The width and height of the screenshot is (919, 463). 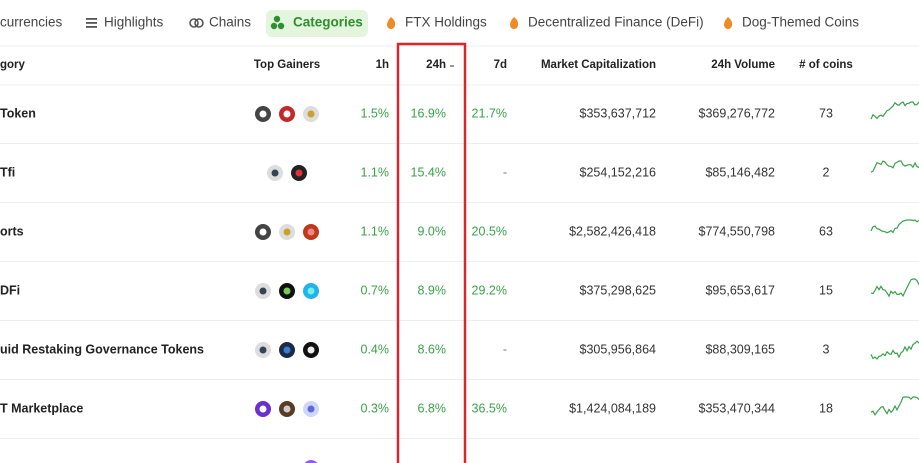 I want to click on category-name: Tfi, so click(x=7, y=172).